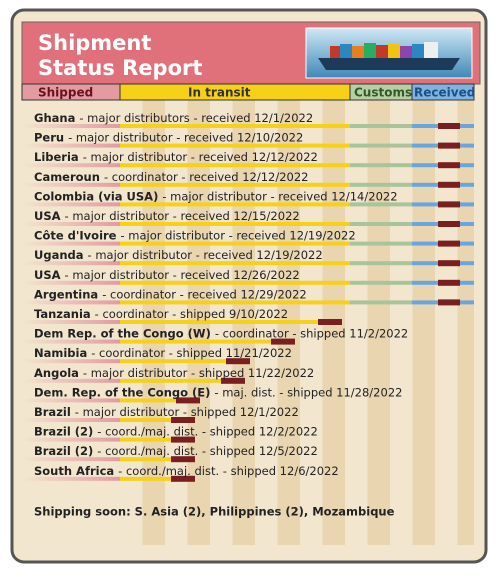 Image resolution: width=500 pixels, height=577 pixels. Describe the element at coordinates (65, 93) in the screenshot. I see `phase-label: Shipped` at that location.